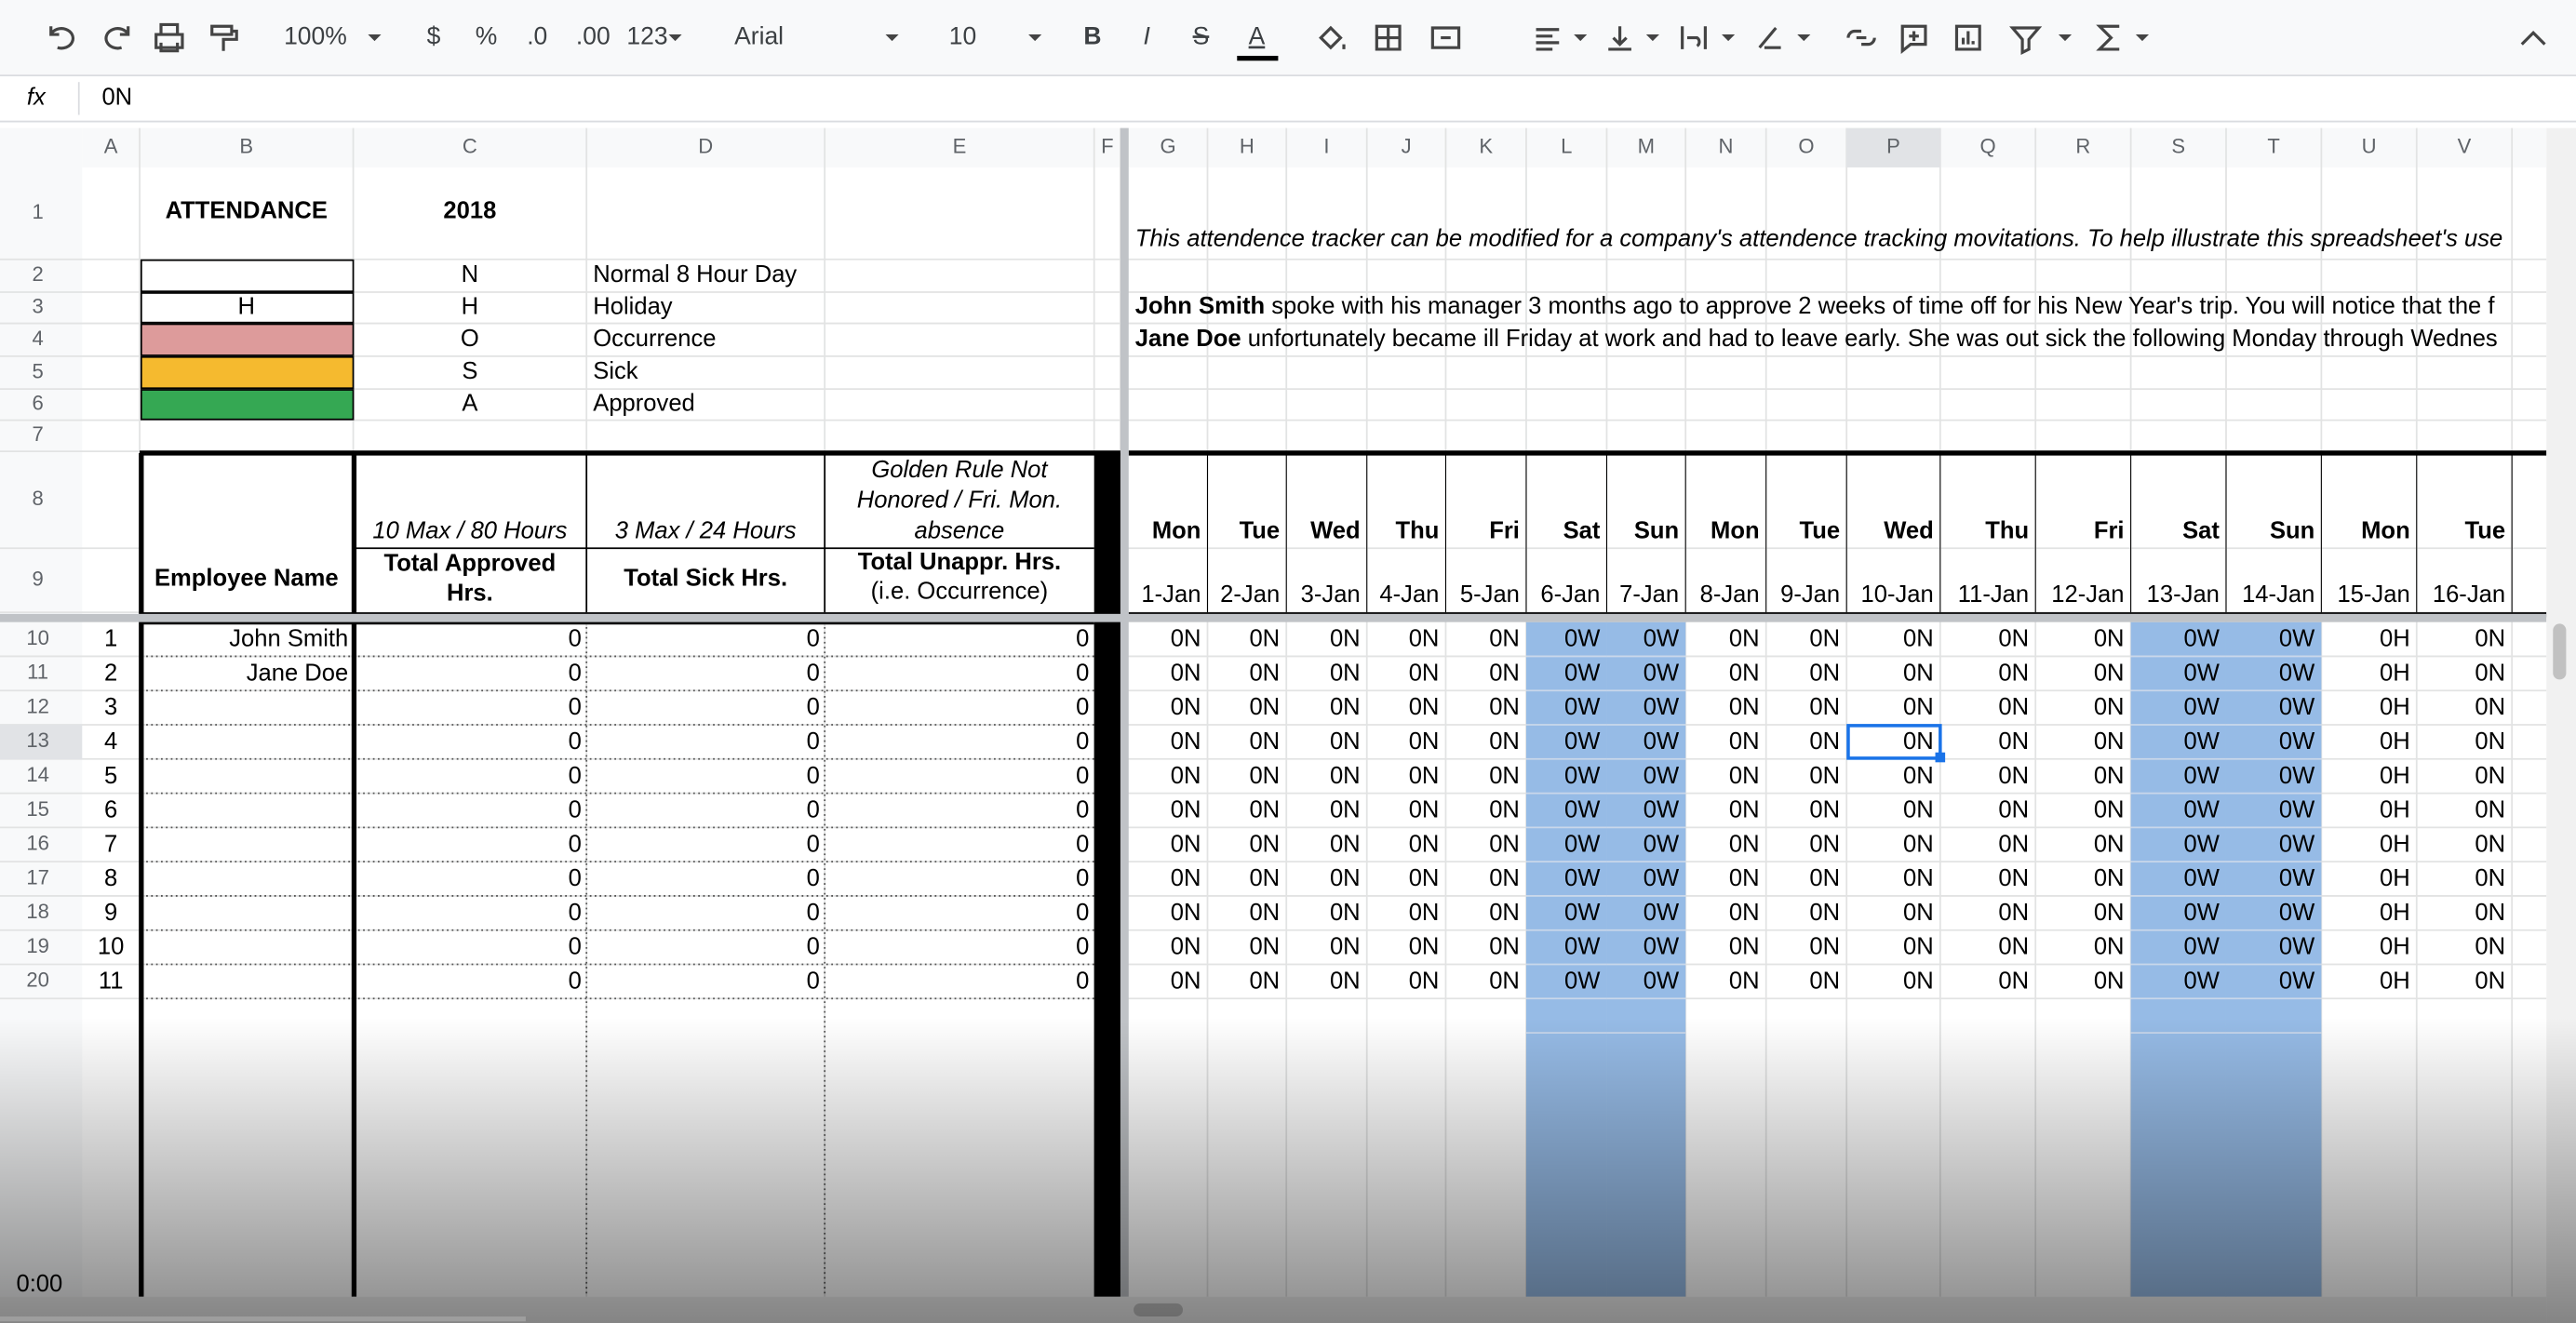 The height and width of the screenshot is (1323, 2576). I want to click on column-header: L, so click(1566, 146).